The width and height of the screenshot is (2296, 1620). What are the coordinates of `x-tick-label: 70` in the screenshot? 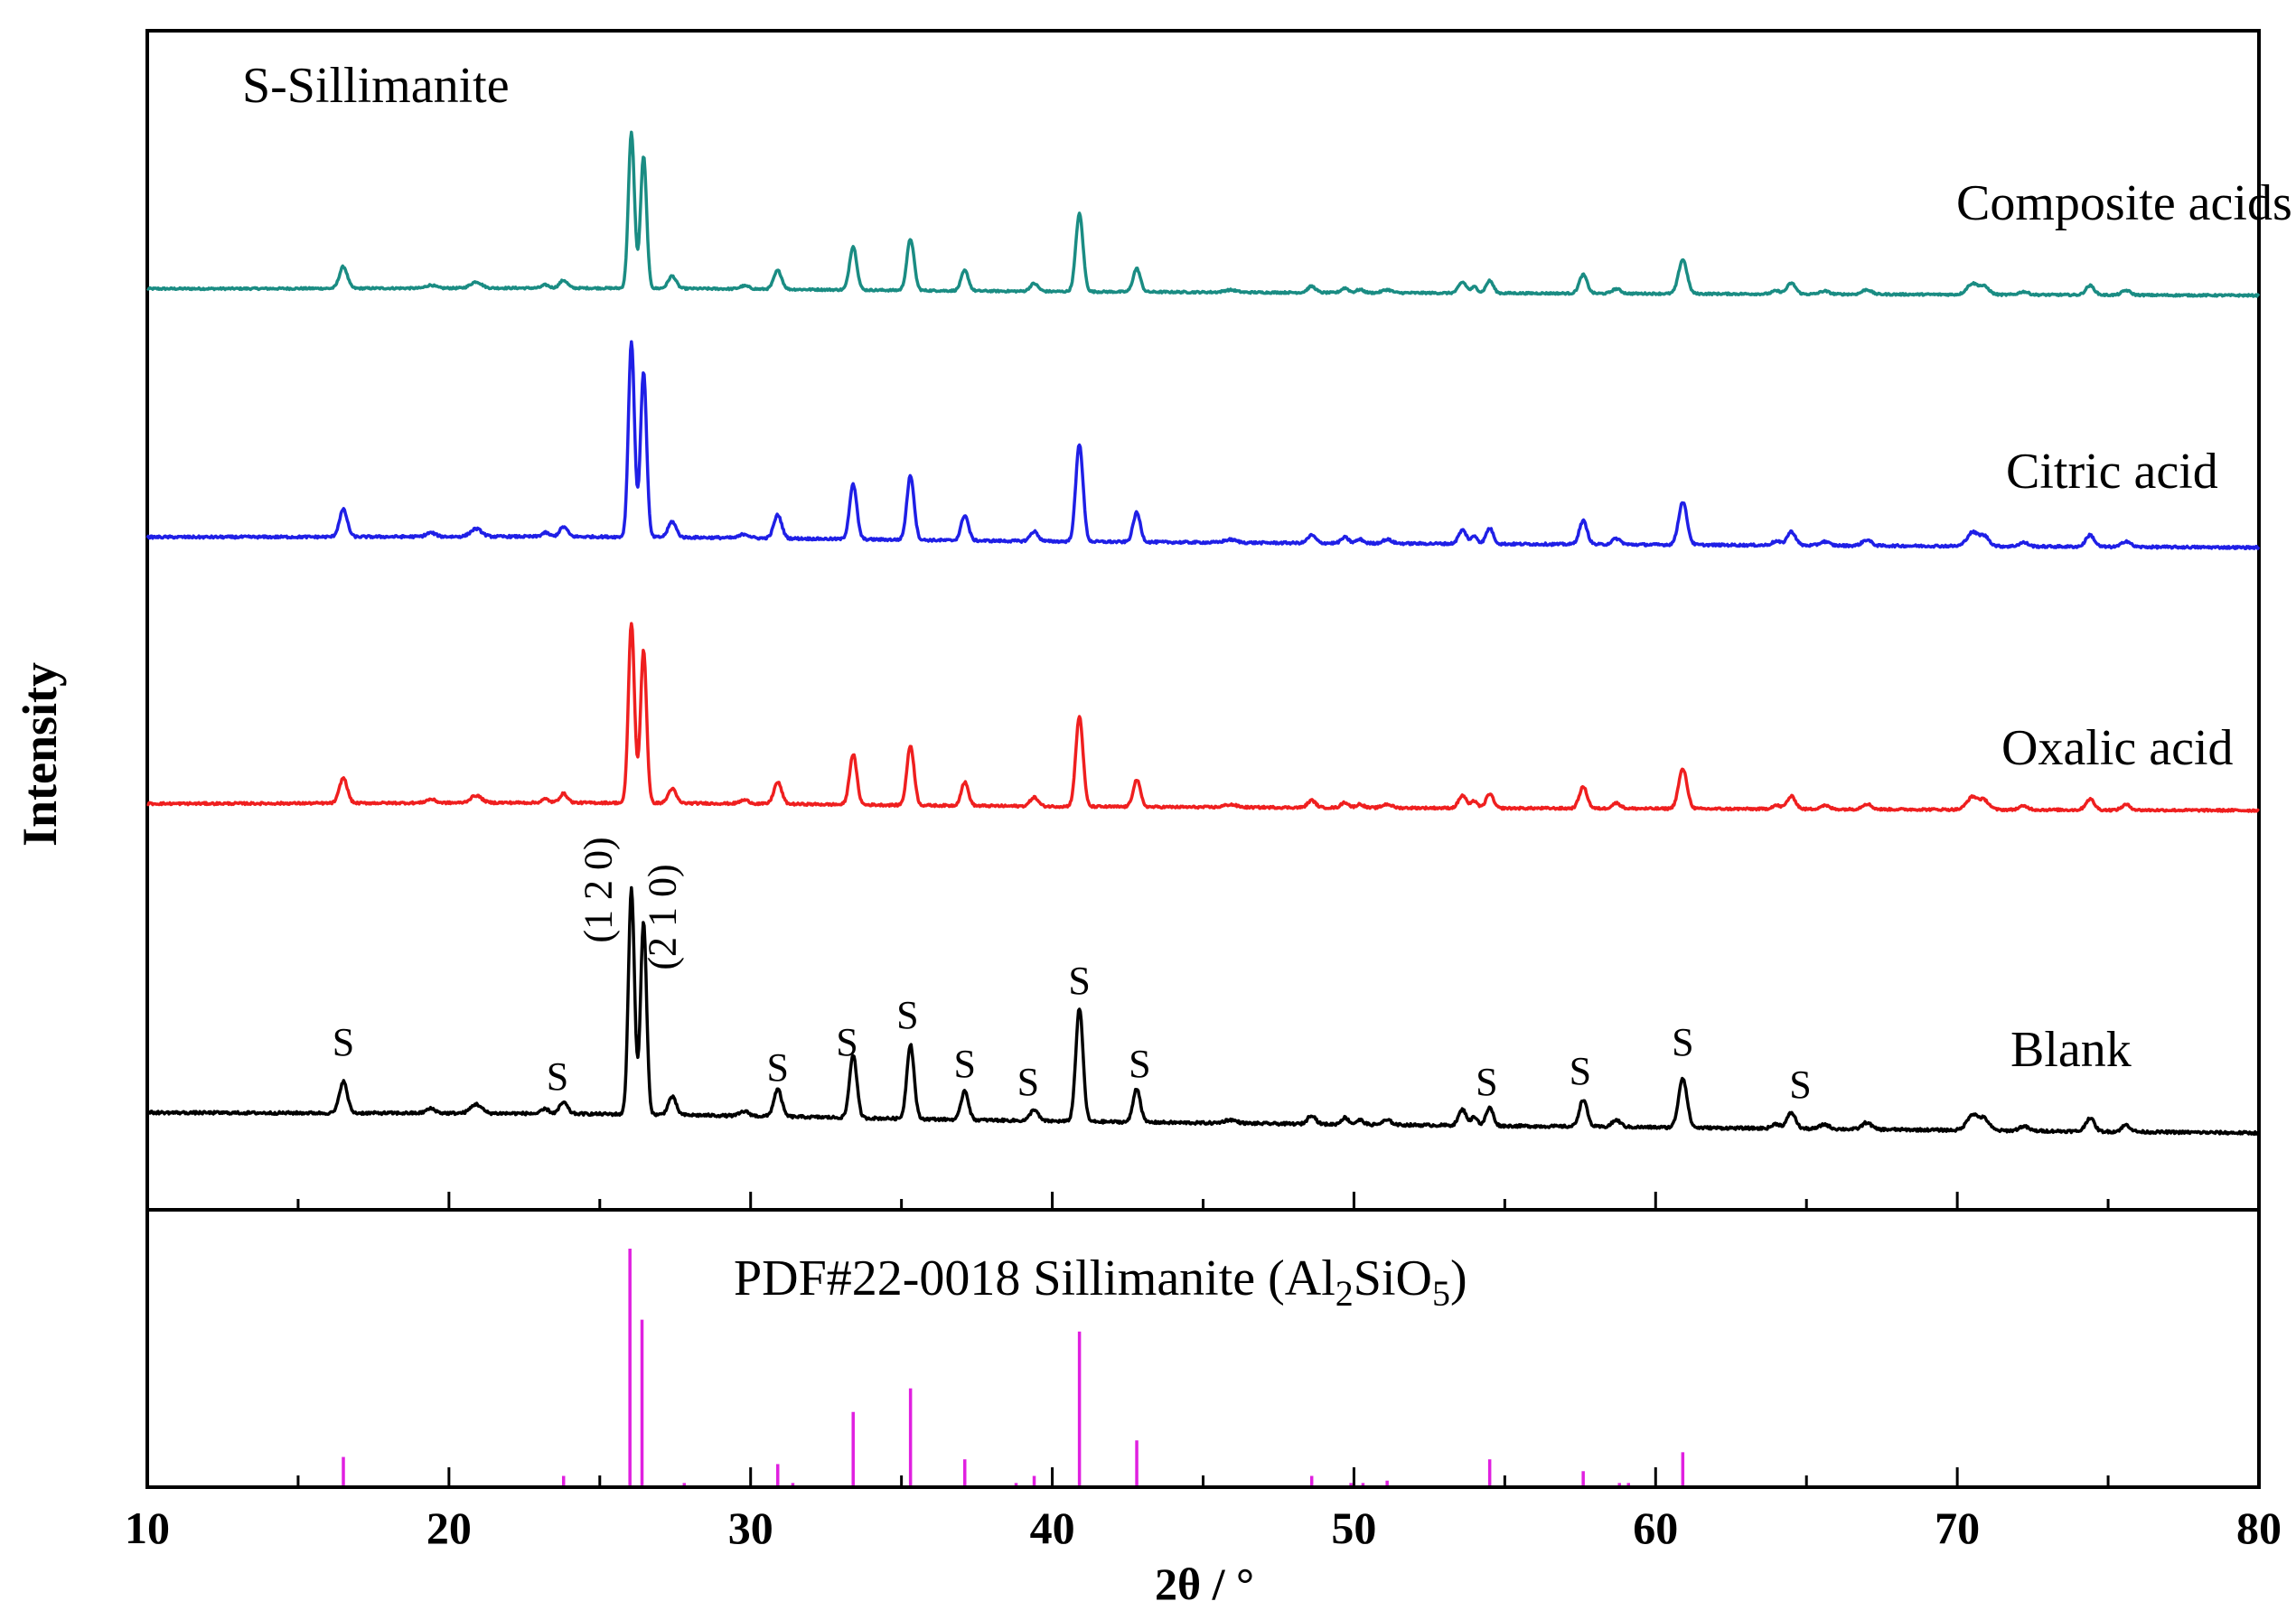 It's located at (1958, 1528).